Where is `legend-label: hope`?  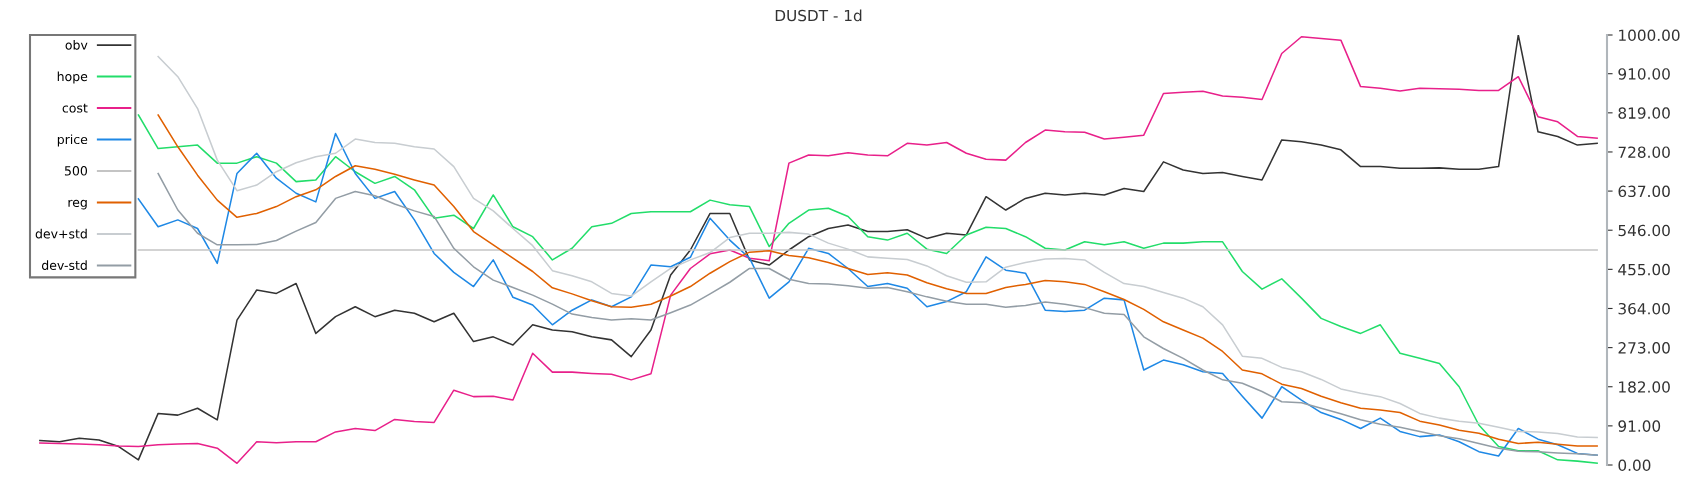 legend-label: hope is located at coordinates (72, 77).